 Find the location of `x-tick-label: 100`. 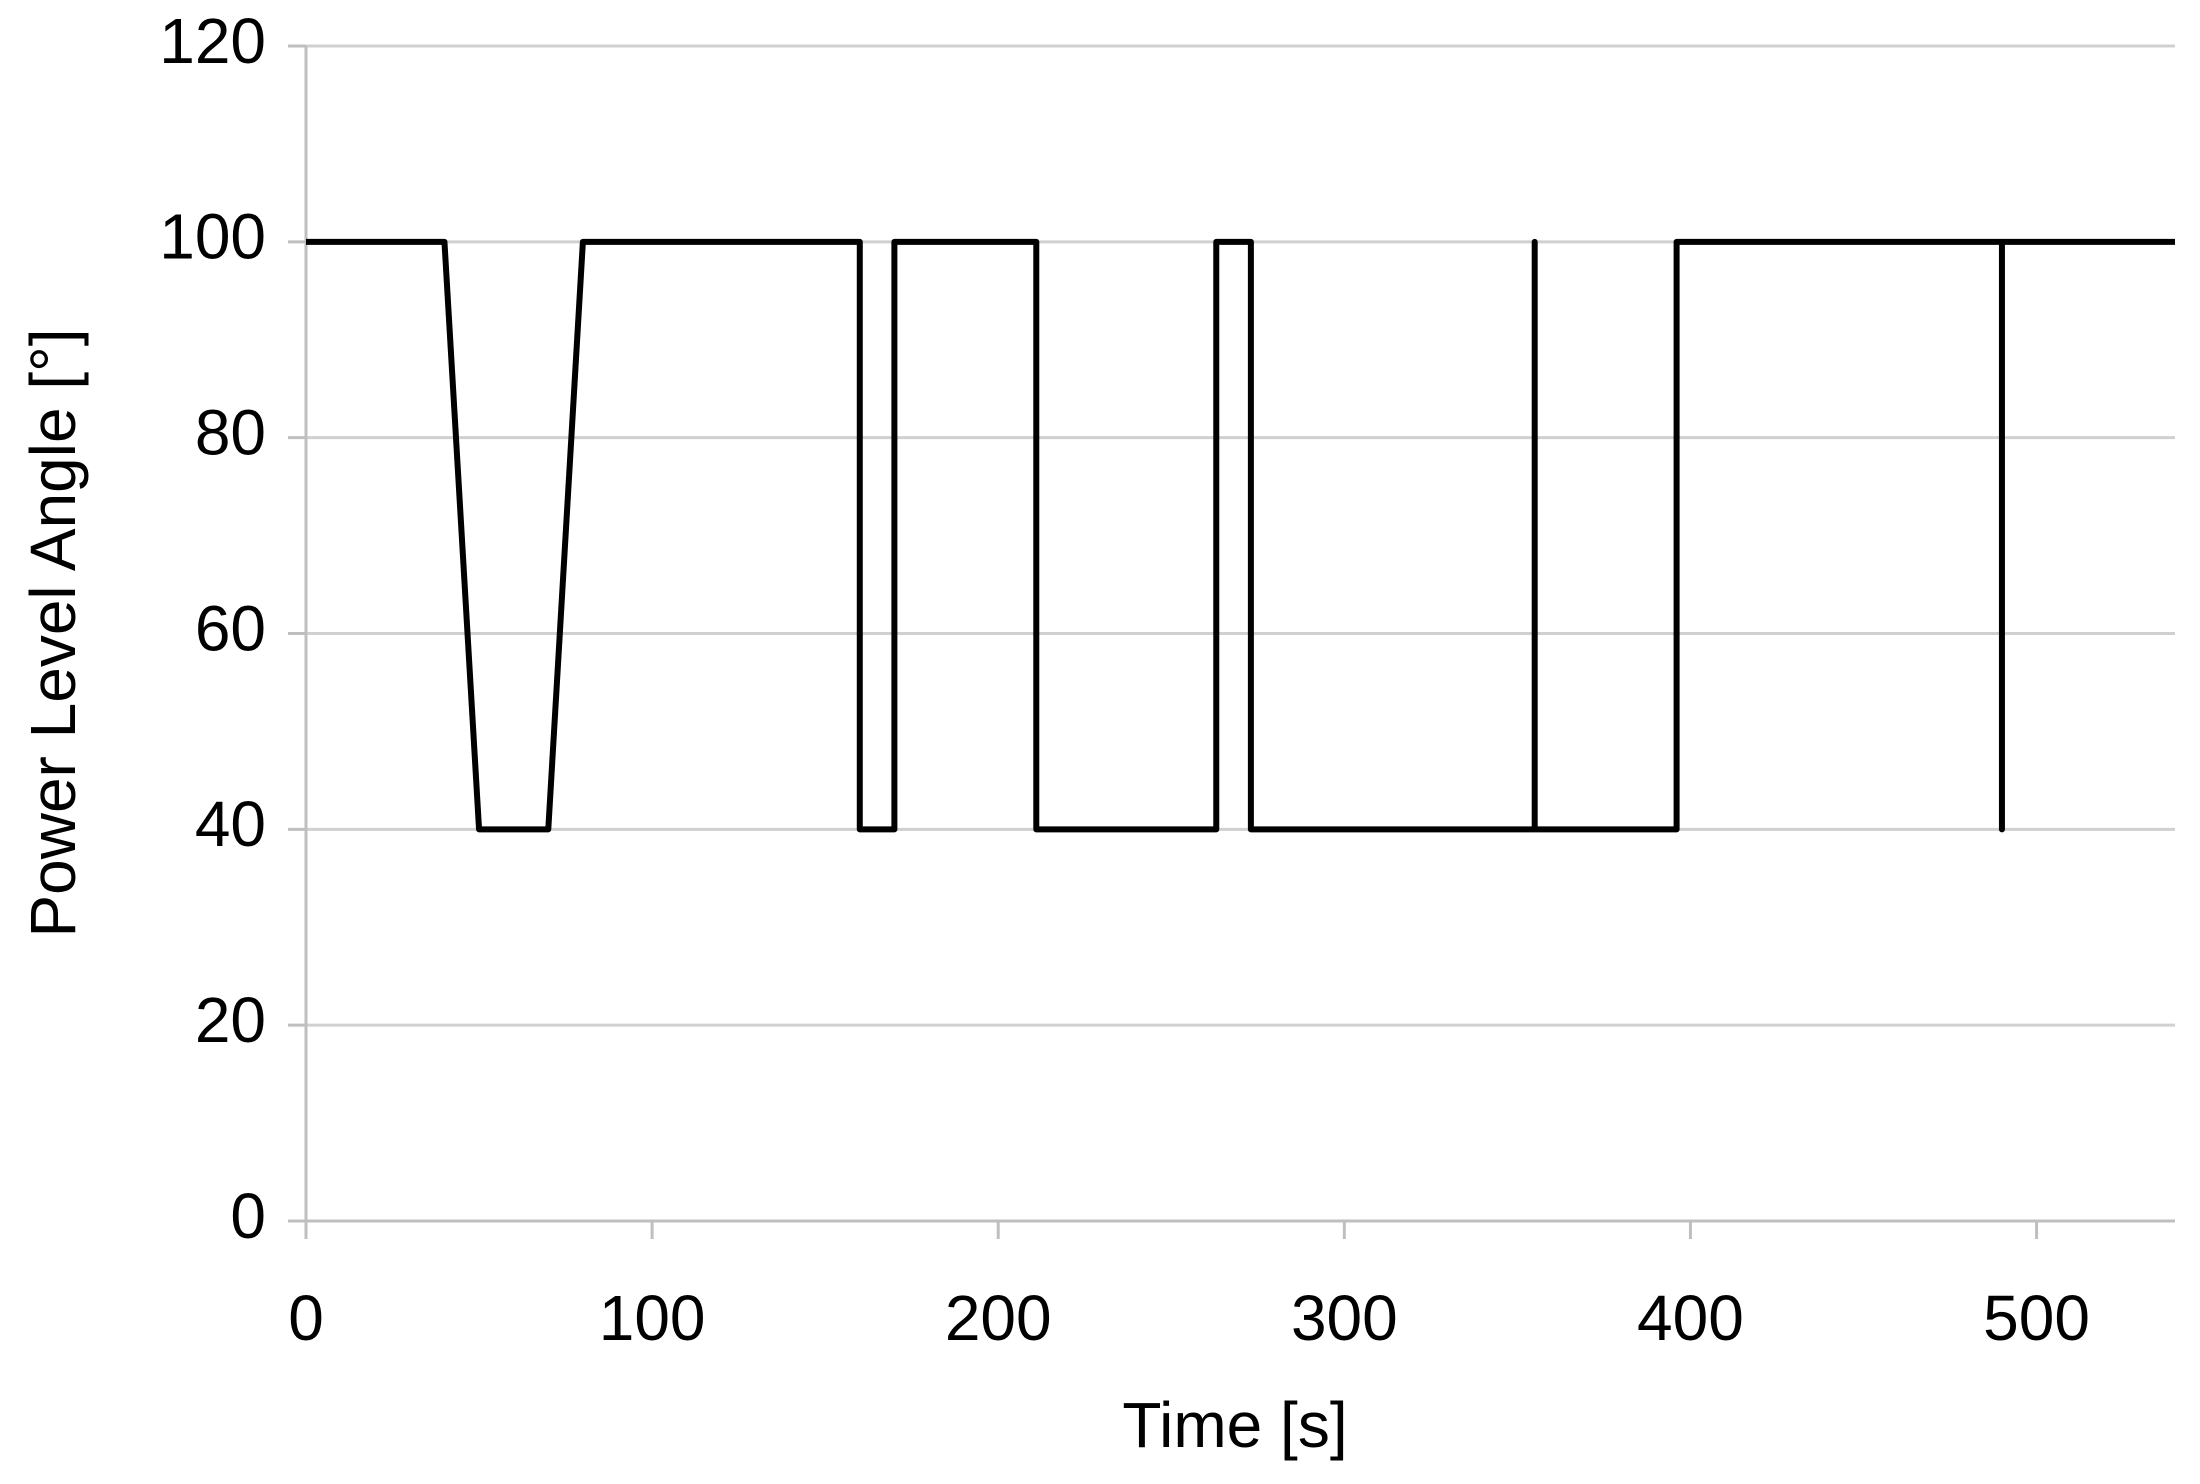

x-tick-label: 100 is located at coordinates (652, 1318).